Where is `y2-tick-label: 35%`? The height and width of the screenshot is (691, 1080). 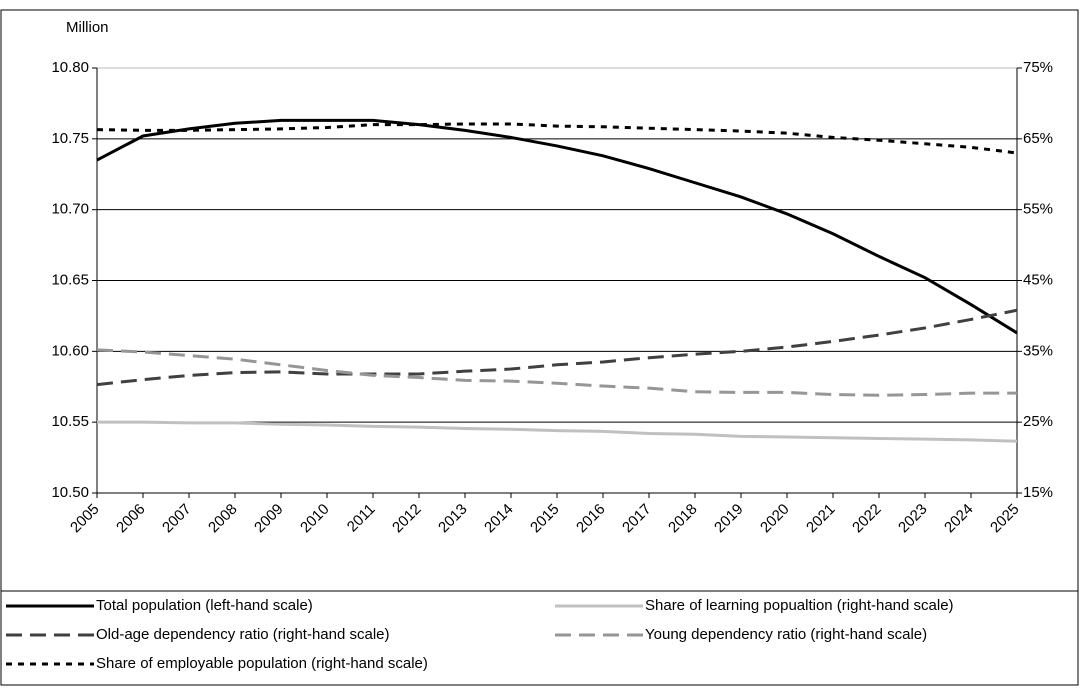
y2-tick-label: 35% is located at coordinates (1038, 350).